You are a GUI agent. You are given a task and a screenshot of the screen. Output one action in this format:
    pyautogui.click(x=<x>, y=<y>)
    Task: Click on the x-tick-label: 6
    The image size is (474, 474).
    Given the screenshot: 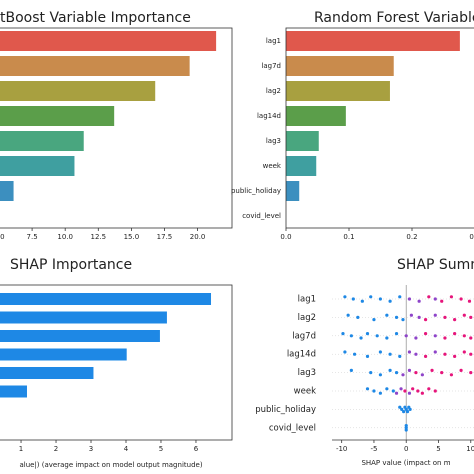 What is the action you would take?
    pyautogui.click(x=196, y=449)
    